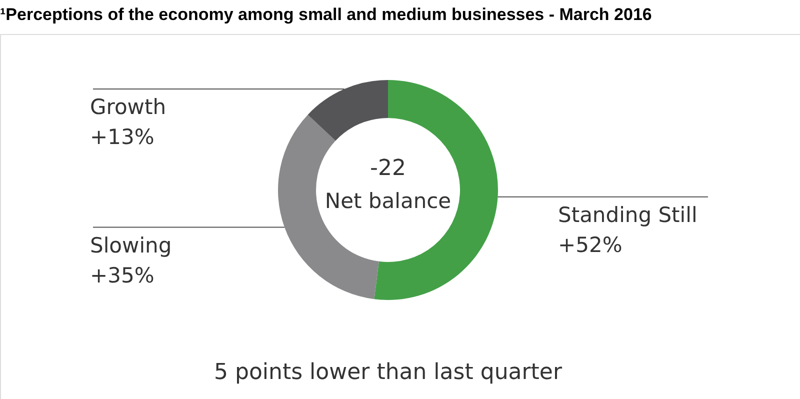 The height and width of the screenshot is (399, 800). What do you see at coordinates (128, 107) in the screenshot?
I see `slice-label: Growth` at bounding box center [128, 107].